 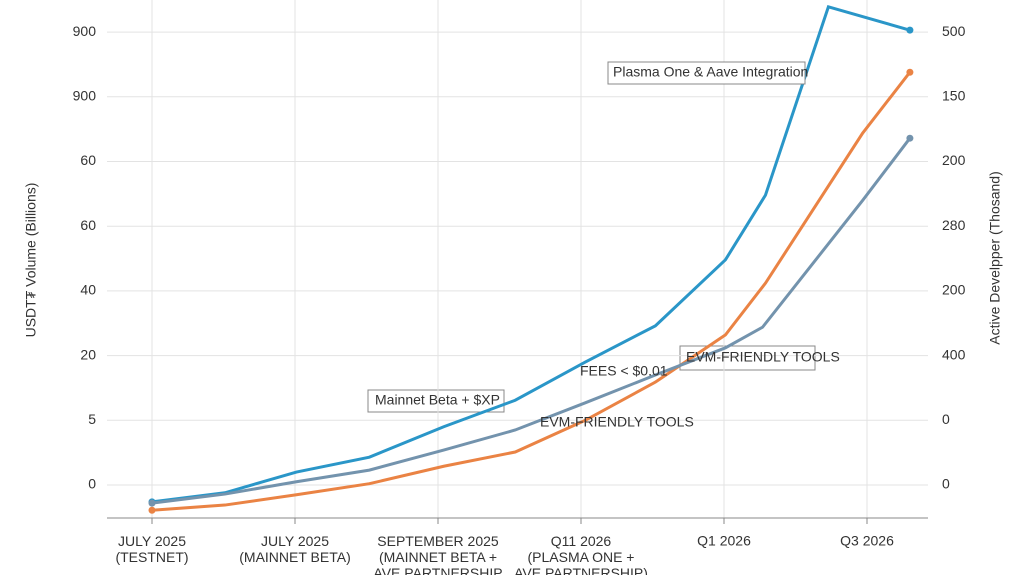 I want to click on y2-tick-label: 150, so click(x=954, y=96).